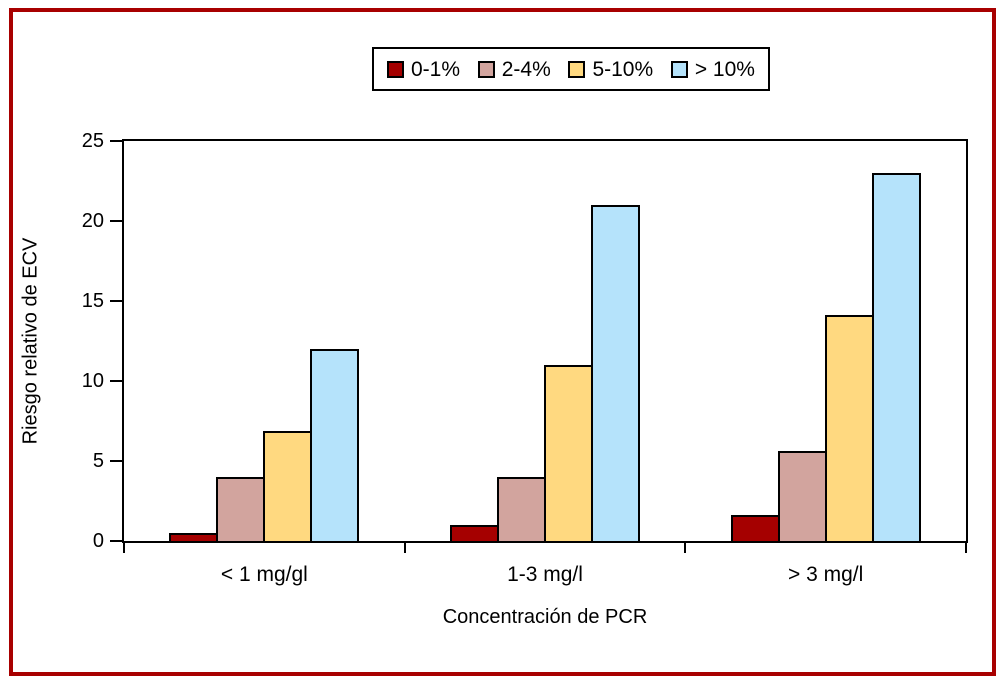  What do you see at coordinates (92, 141) in the screenshot?
I see `y-tick-label: 25` at bounding box center [92, 141].